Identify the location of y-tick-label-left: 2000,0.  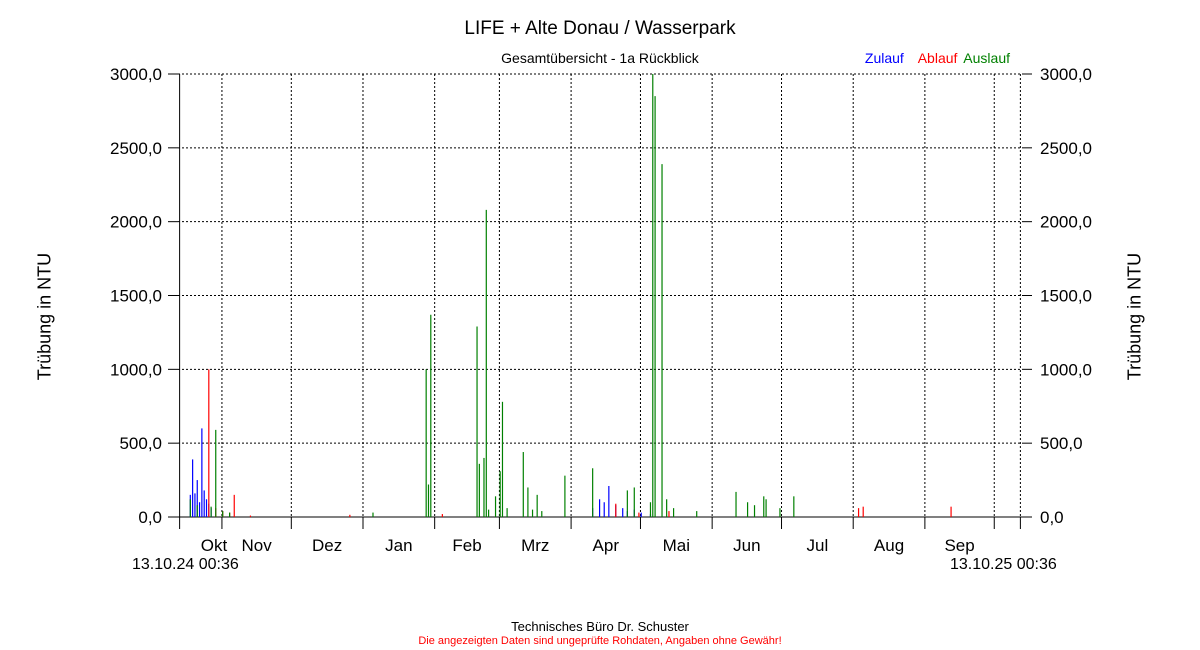
(136, 222).